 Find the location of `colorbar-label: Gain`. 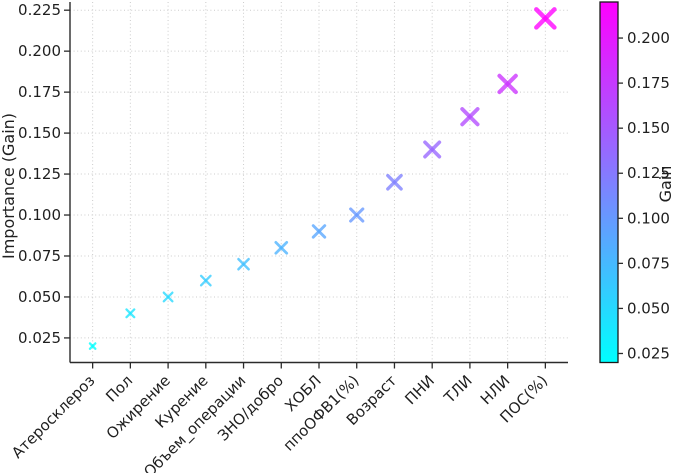

colorbar-label: Gain is located at coordinates (665, 184).